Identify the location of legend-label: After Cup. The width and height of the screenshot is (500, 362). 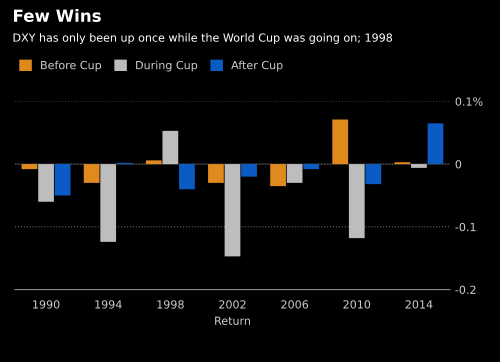
(257, 66).